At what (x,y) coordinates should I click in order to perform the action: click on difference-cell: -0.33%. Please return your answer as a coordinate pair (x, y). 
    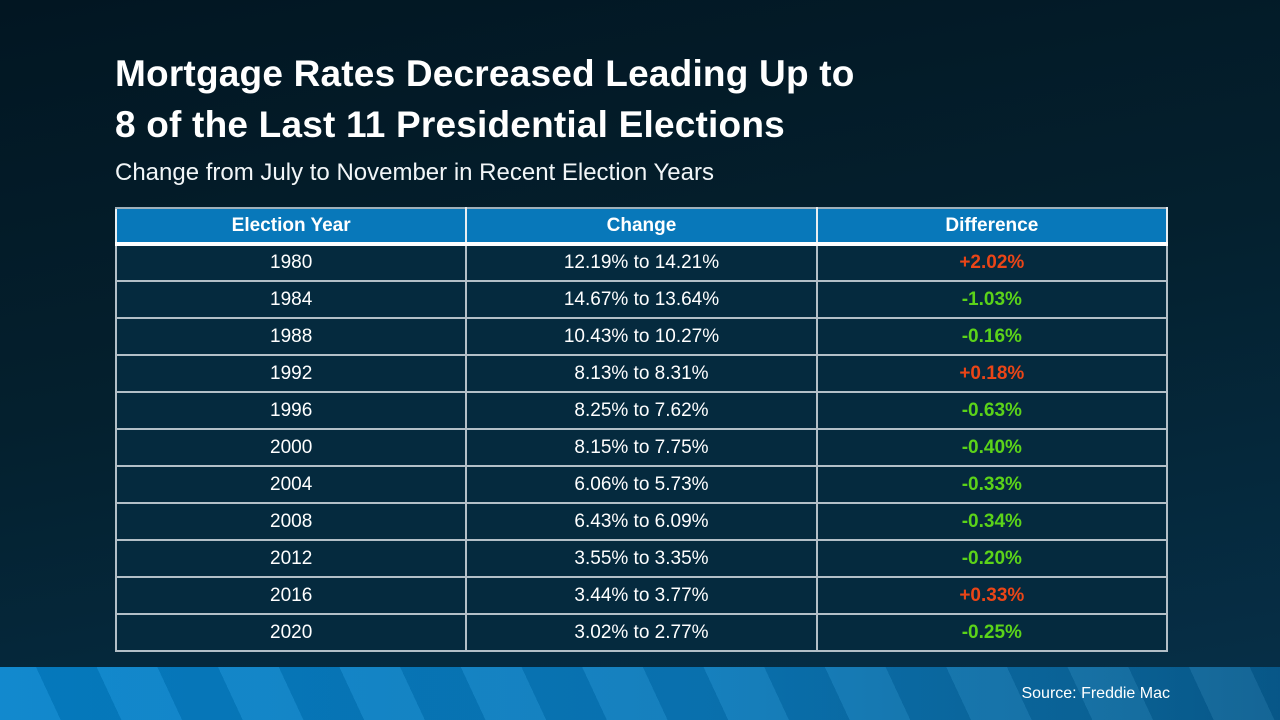
    Looking at the image, I should click on (992, 484).